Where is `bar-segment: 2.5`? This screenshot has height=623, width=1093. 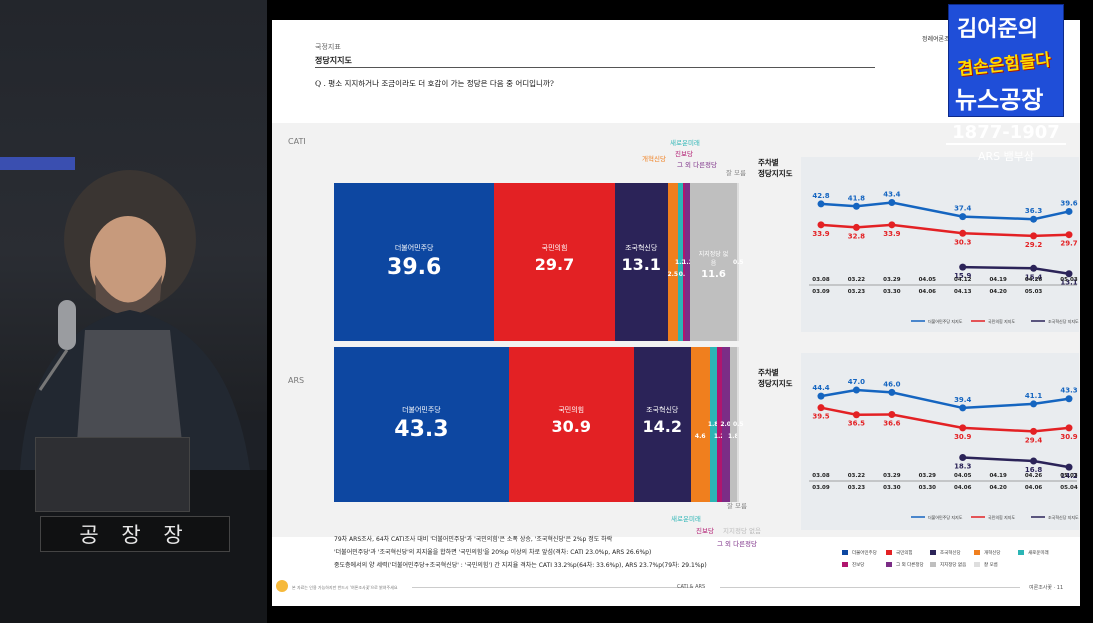 bar-segment: 2.5 is located at coordinates (672, 263).